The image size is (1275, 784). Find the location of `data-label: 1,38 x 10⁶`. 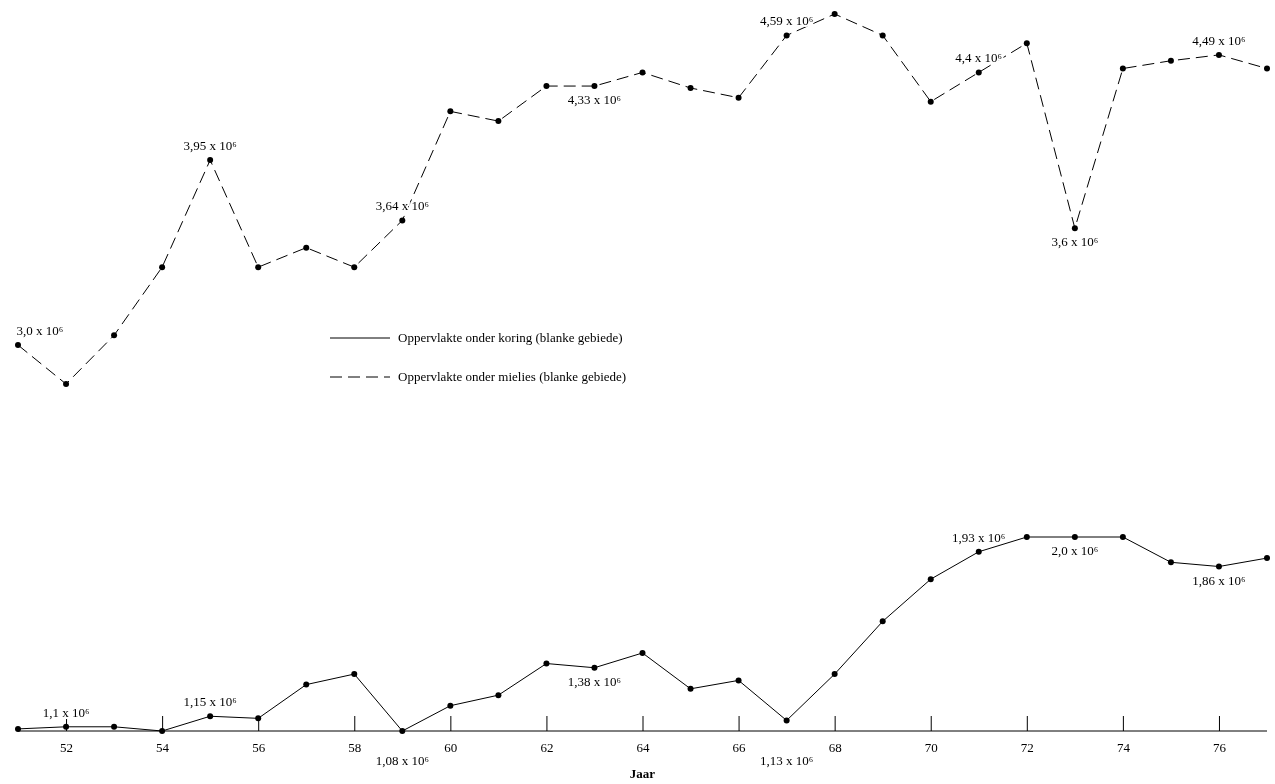

data-label: 1,38 x 10⁶ is located at coordinates (594, 681).